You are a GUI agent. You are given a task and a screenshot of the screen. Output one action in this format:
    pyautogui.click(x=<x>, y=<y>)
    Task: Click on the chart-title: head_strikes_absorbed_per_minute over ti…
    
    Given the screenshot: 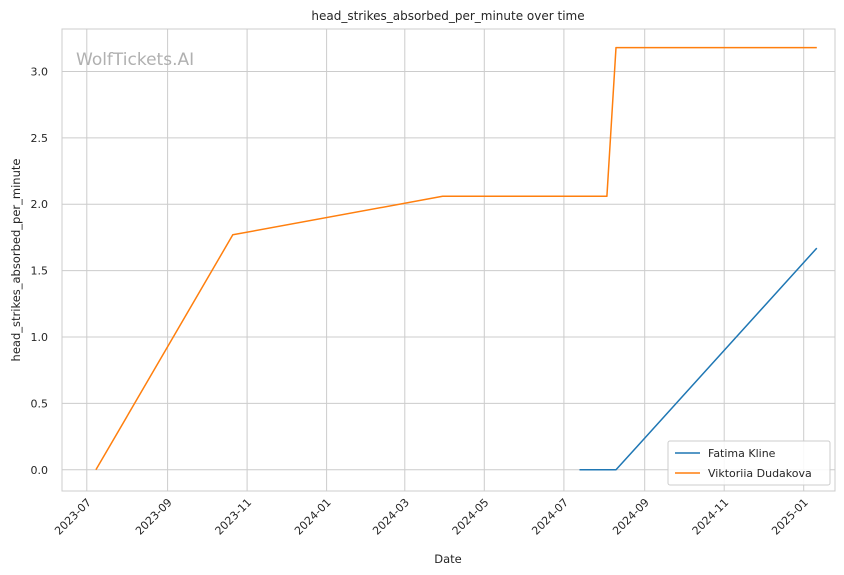 What is the action you would take?
    pyautogui.click(x=447, y=16)
    